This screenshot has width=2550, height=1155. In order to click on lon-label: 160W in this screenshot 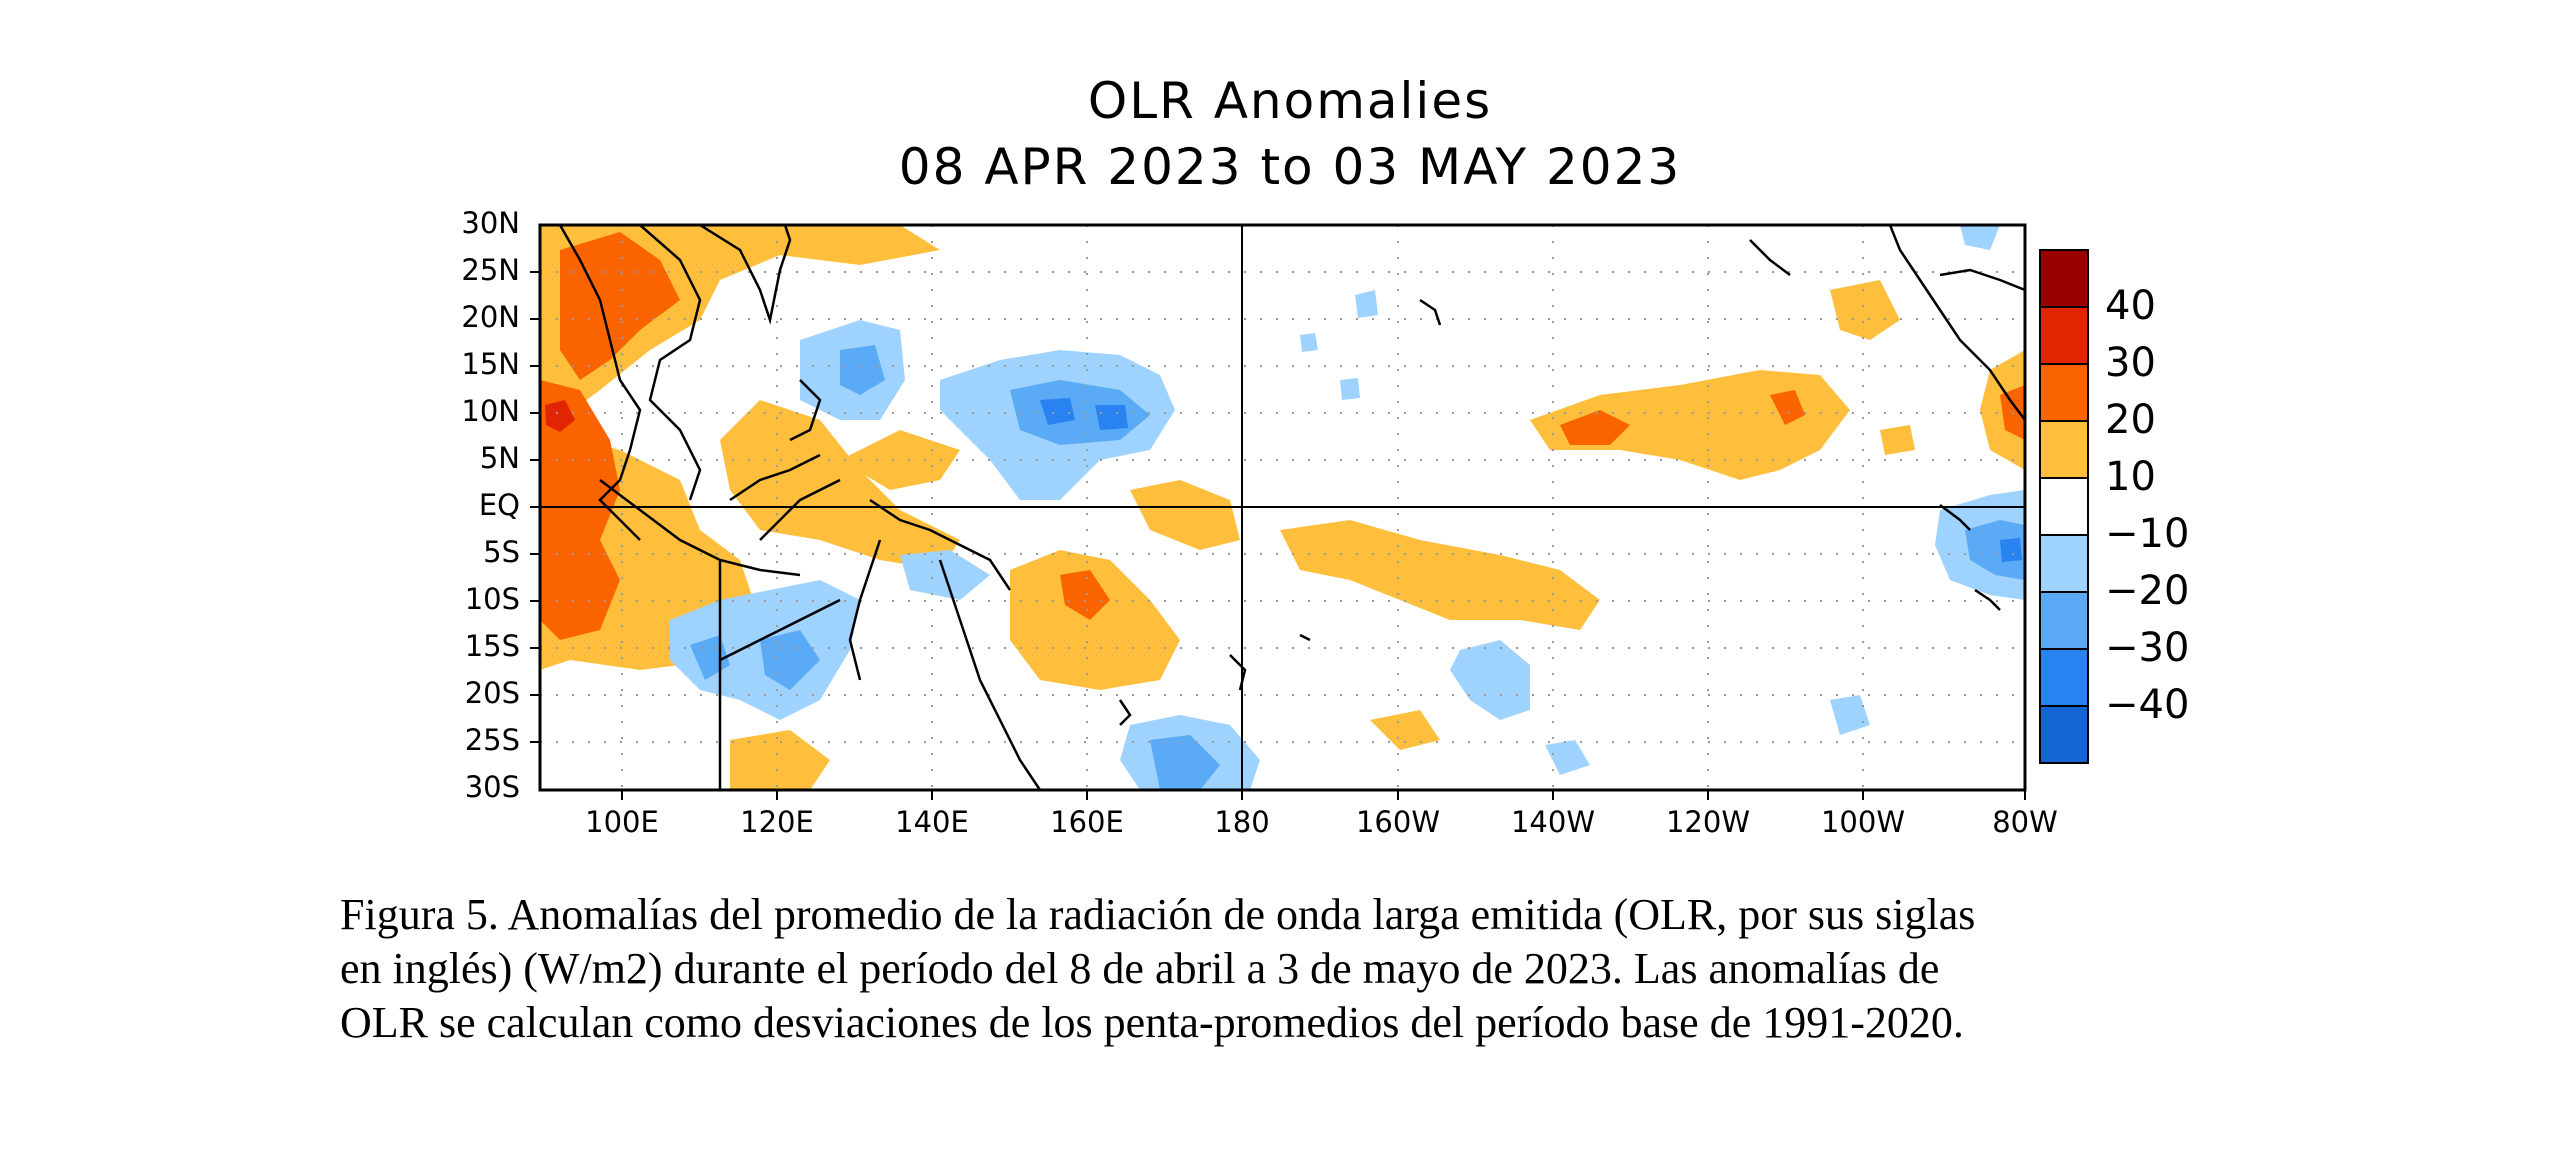, I will do `click(1398, 822)`.